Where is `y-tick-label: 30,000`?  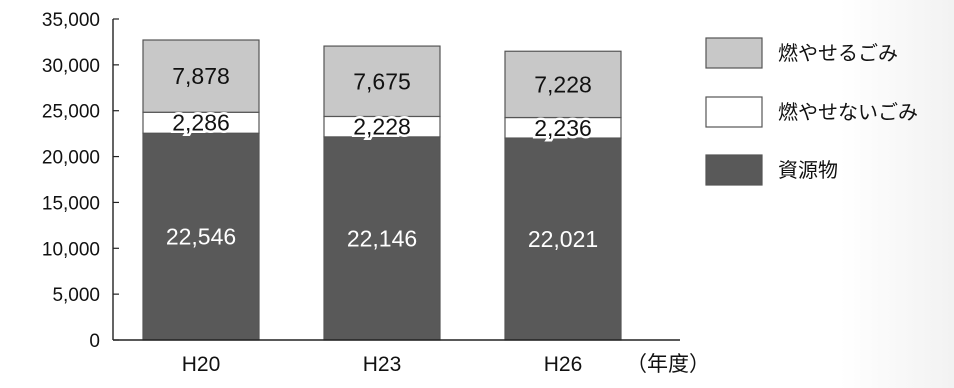
y-tick-label: 30,000 is located at coordinates (71, 66).